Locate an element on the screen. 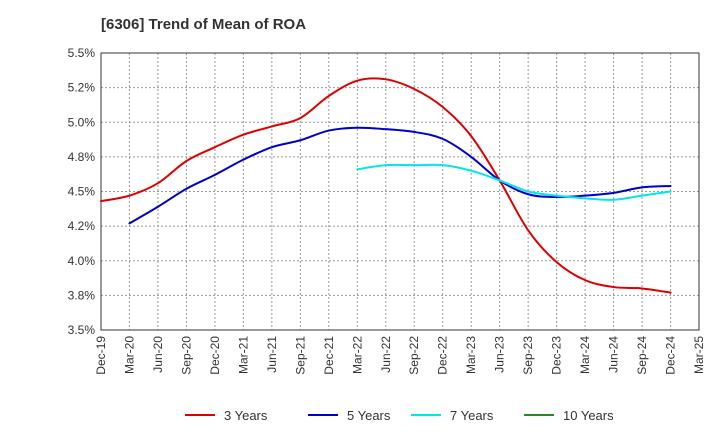  x-tick-label: Sep-21 is located at coordinates (300, 355).